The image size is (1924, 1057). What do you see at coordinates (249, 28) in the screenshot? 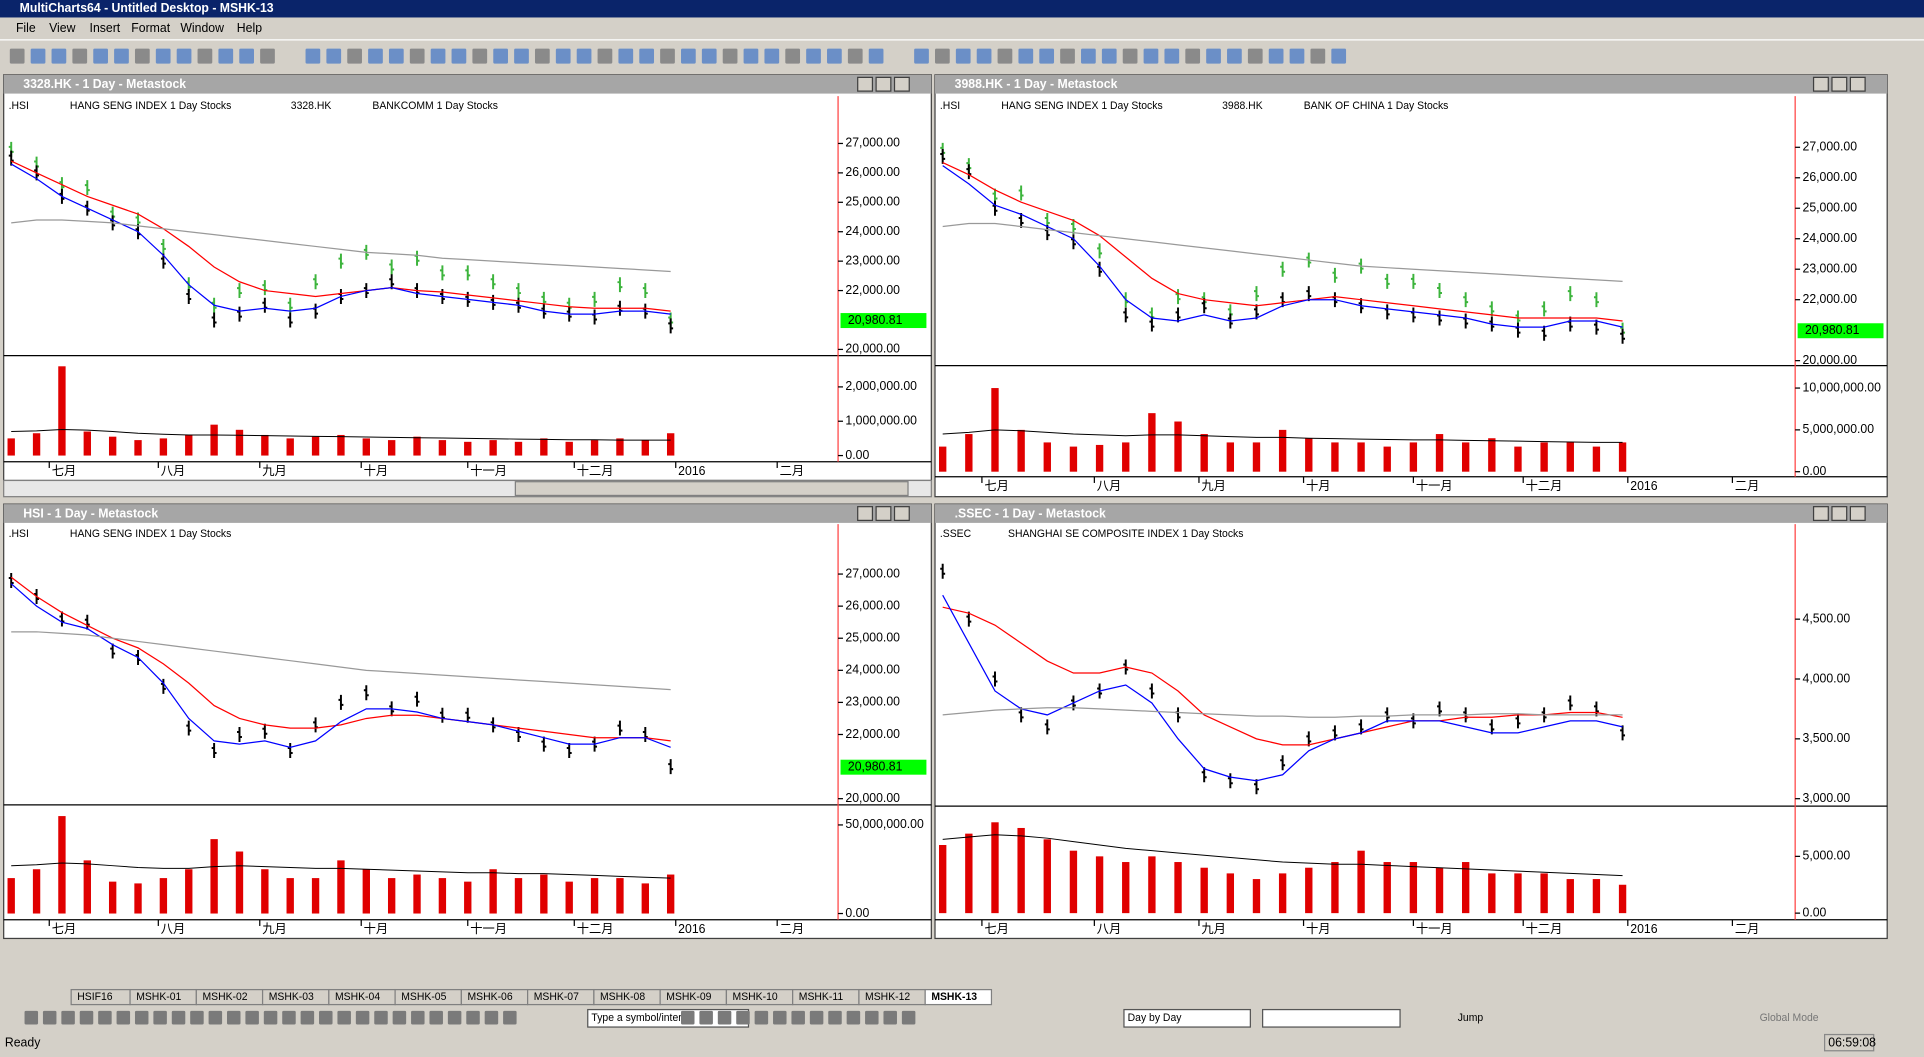
I see `menu-item: Help` at bounding box center [249, 28].